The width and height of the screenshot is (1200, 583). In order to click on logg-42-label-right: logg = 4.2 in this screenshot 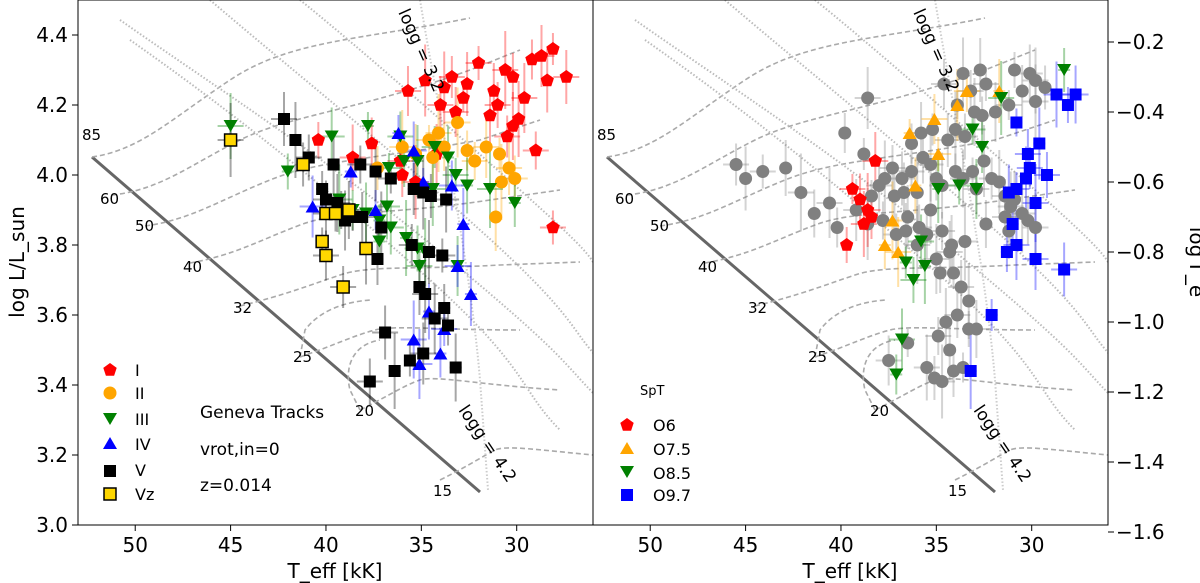, I will do `click(1002, 444)`.